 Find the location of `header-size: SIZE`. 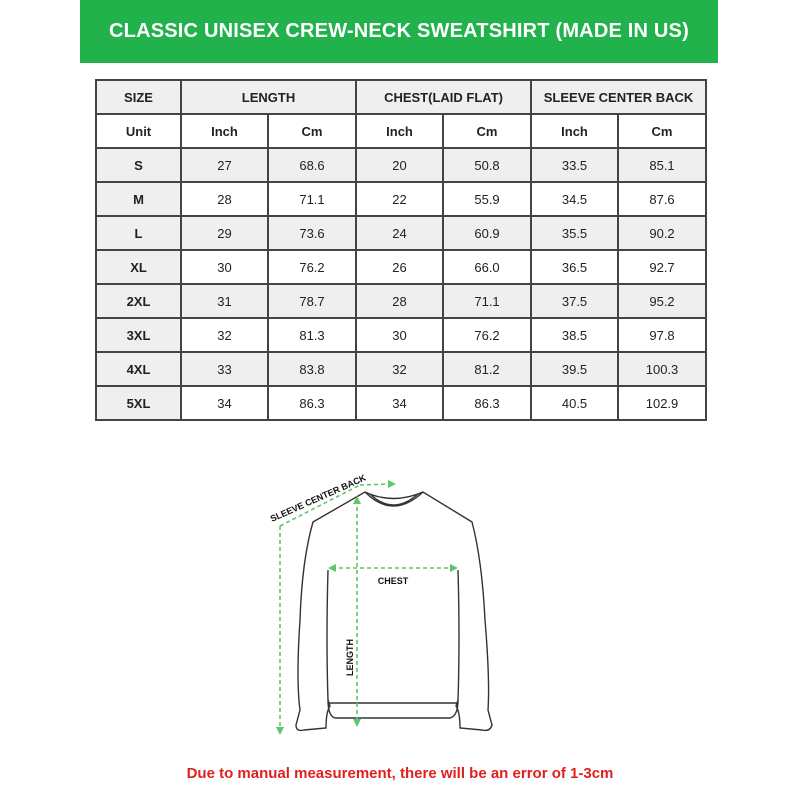

header-size: SIZE is located at coordinates (138, 97).